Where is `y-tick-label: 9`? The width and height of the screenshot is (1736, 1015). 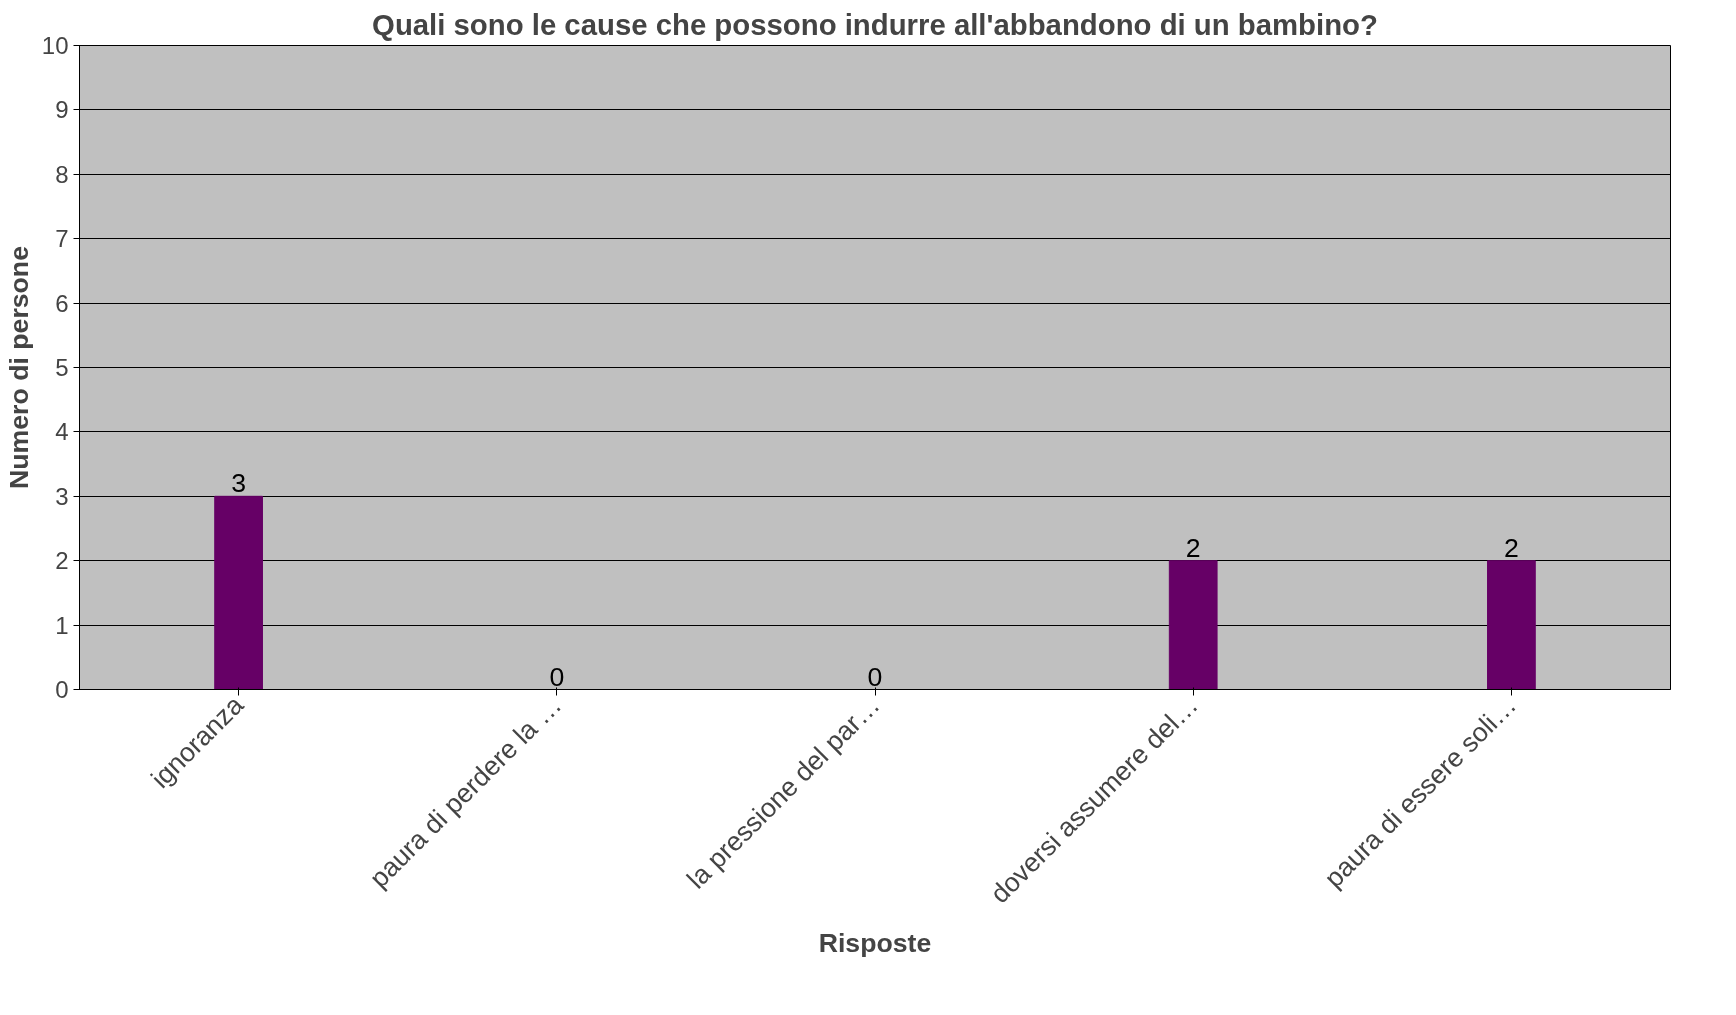
y-tick-label: 9 is located at coordinates (62, 110).